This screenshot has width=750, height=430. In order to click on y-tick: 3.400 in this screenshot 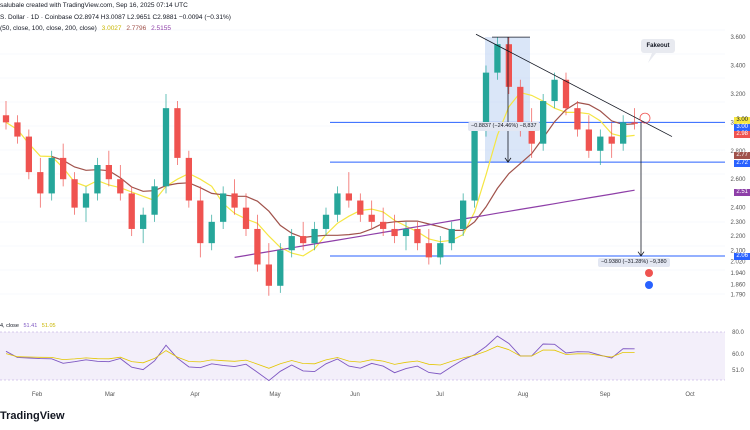, I will do `click(738, 67)`.